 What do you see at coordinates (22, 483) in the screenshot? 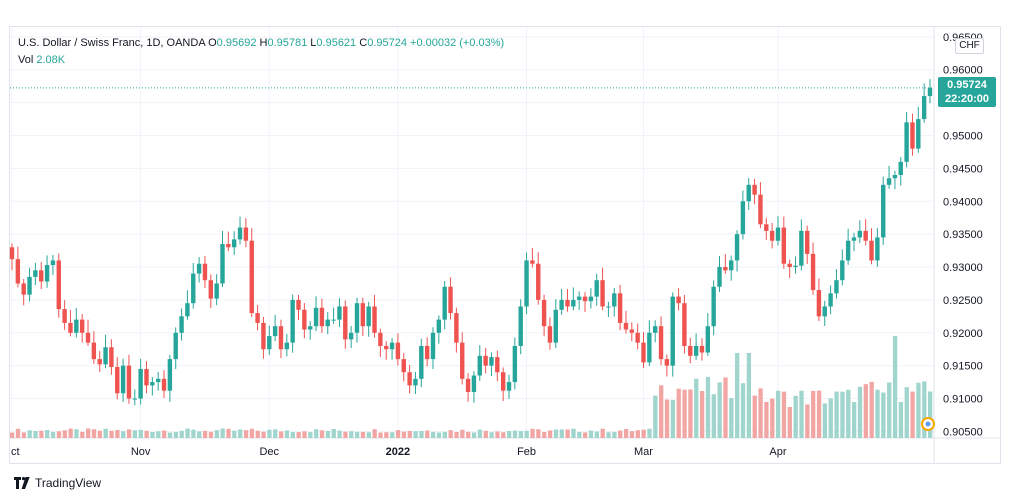
I see `tradingview-logo-icon` at bounding box center [22, 483].